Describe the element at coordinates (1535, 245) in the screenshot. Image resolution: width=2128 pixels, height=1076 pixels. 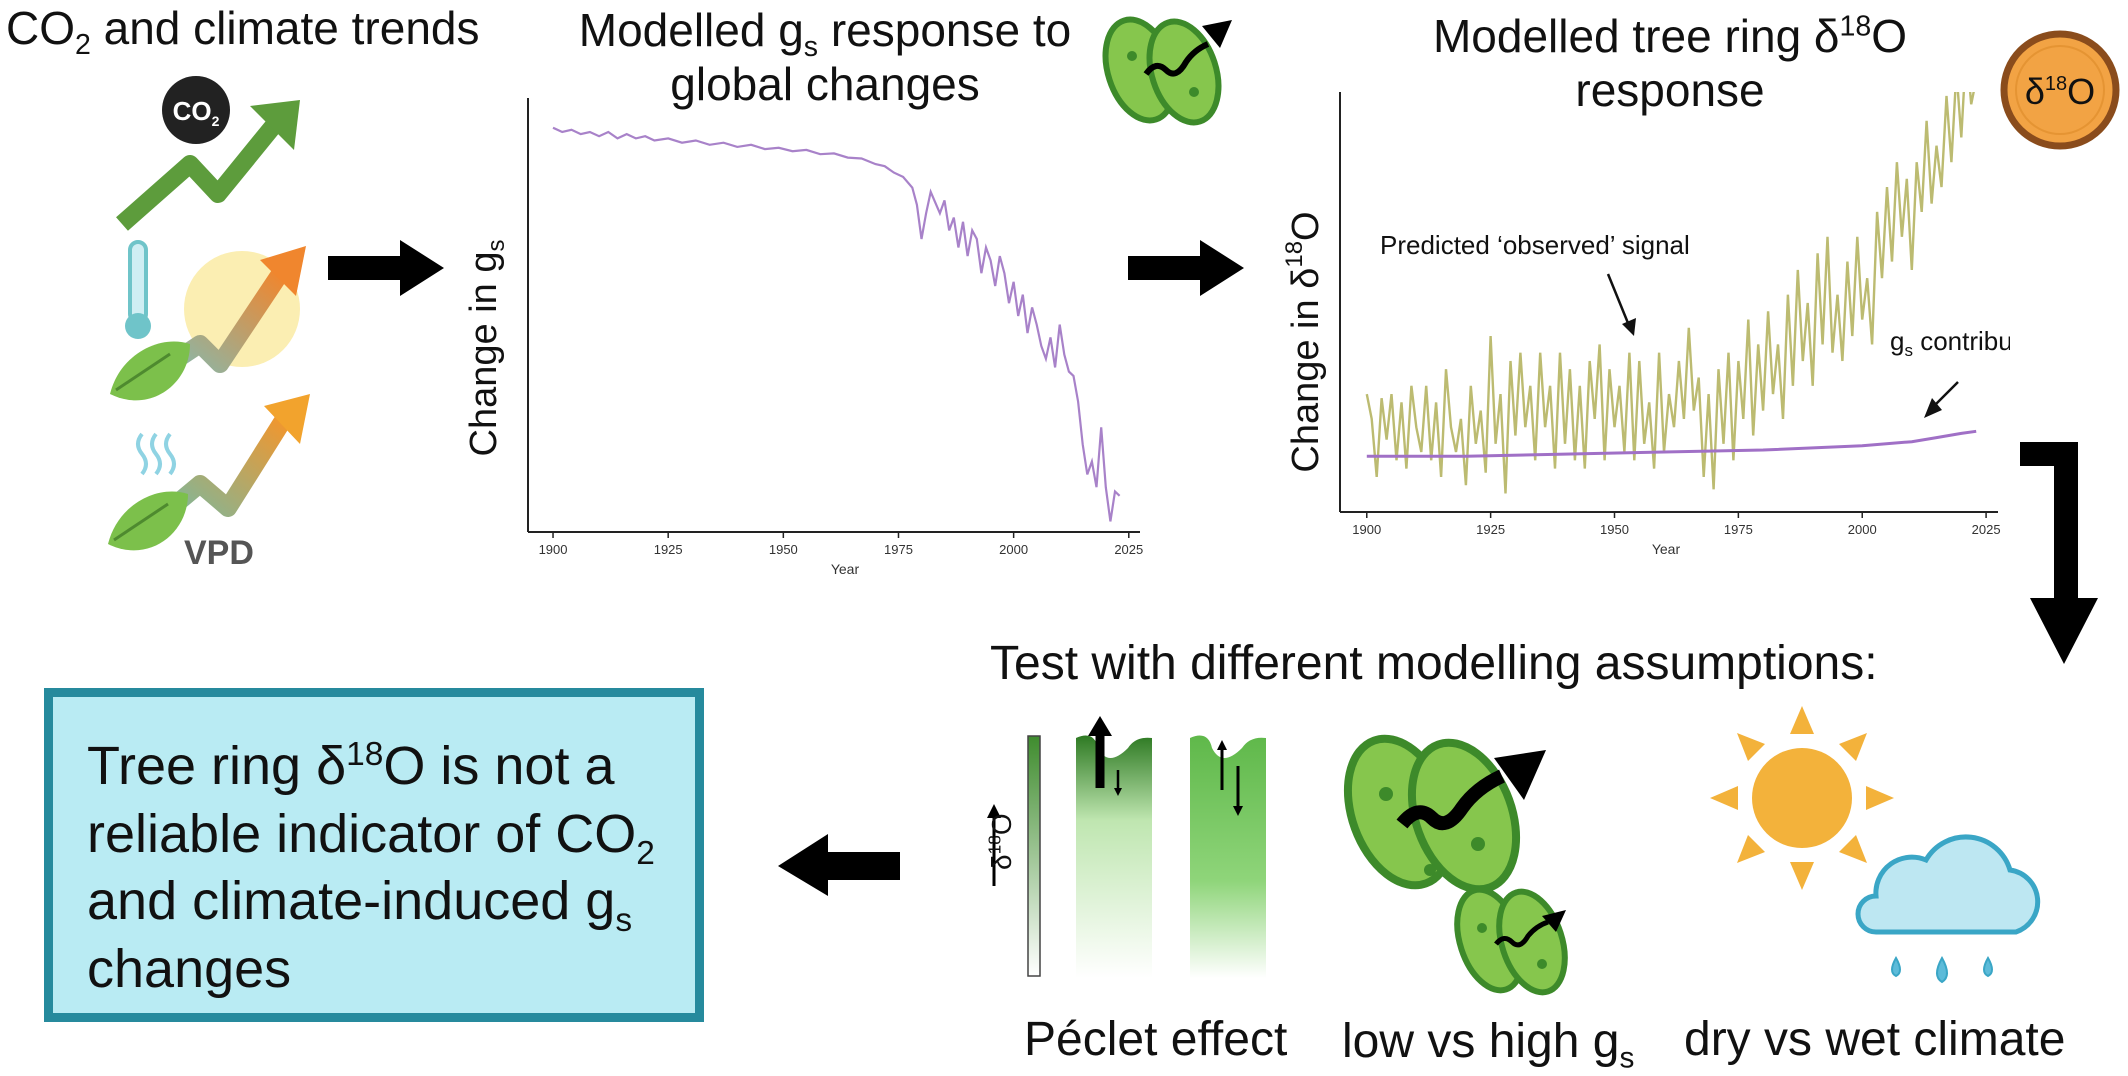
I see `predicted-signal-annotation: Predicted ‘observed’ signal` at that location.